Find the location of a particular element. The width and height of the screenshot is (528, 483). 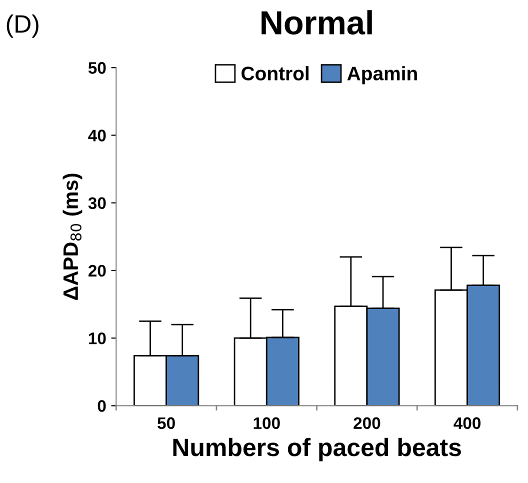

y-tick-label: 10 is located at coordinates (97, 338).